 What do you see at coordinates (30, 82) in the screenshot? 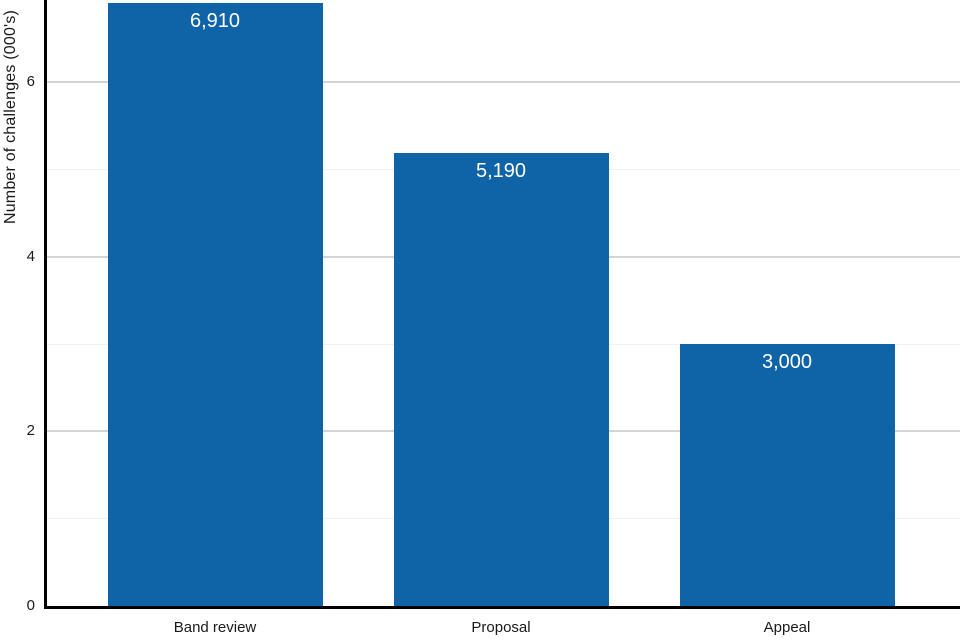
I see `y-axis-tick-label: 6` at bounding box center [30, 82].